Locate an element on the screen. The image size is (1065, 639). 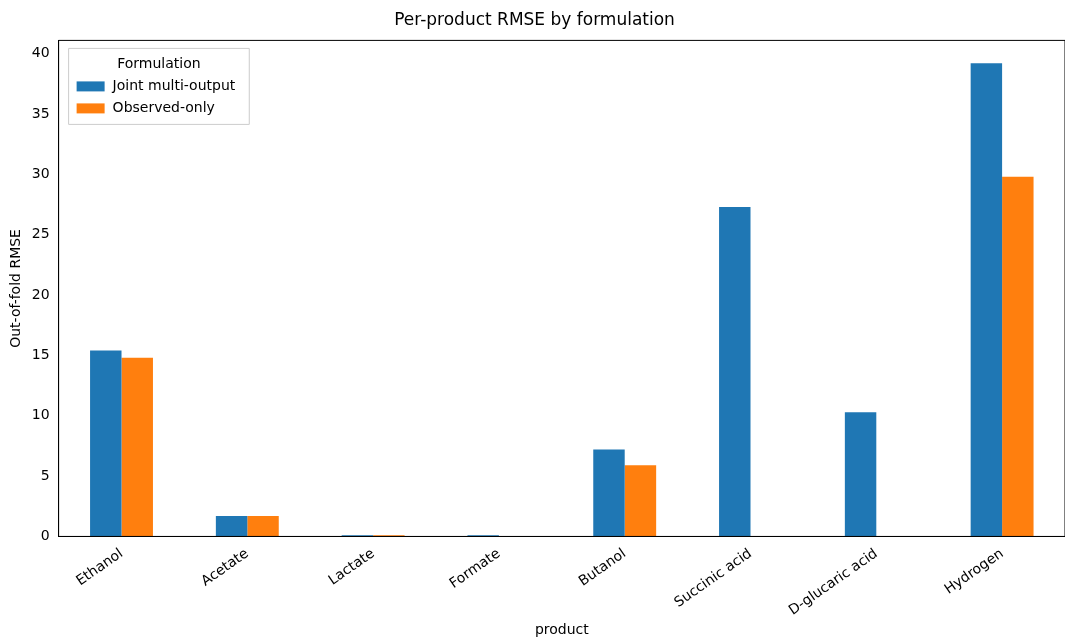
y-tick-label: 10 is located at coordinates (40, 414).